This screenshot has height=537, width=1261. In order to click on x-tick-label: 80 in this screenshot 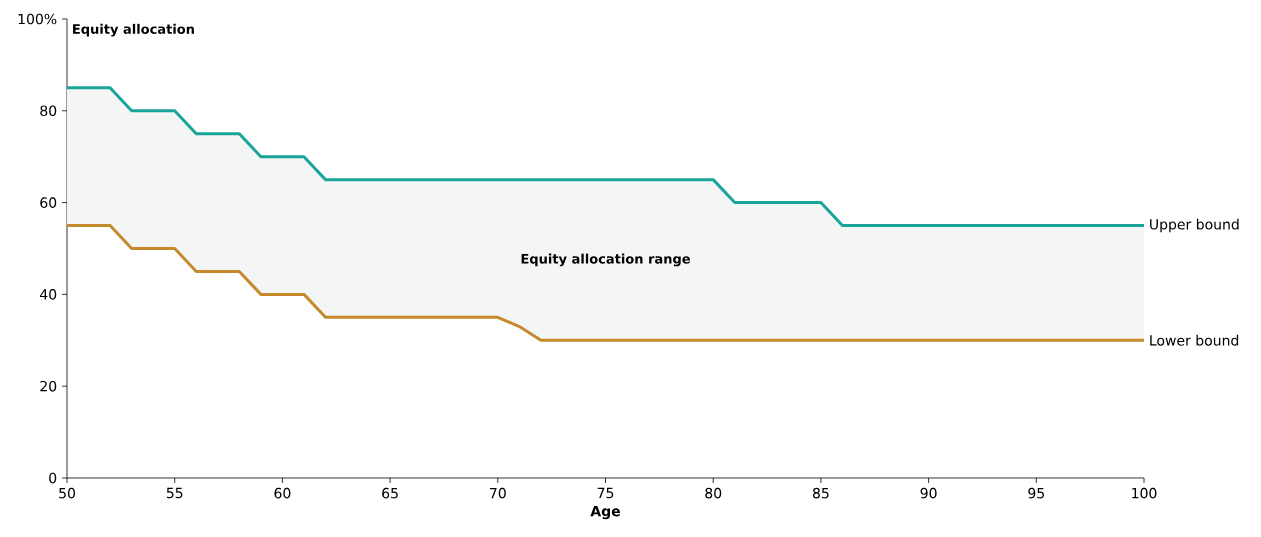, I will do `click(713, 493)`.